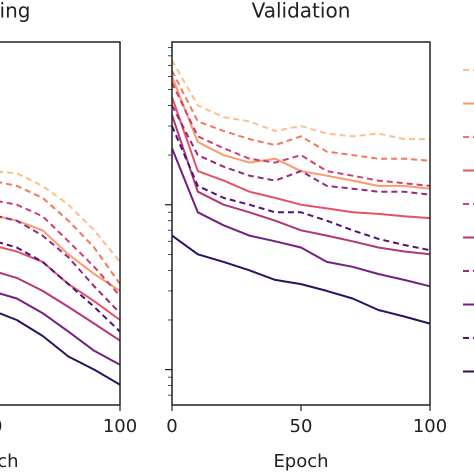 This screenshot has height=474, width=474. Describe the element at coordinates (171, 426) in the screenshot. I see `x-tick-label: 0` at that location.